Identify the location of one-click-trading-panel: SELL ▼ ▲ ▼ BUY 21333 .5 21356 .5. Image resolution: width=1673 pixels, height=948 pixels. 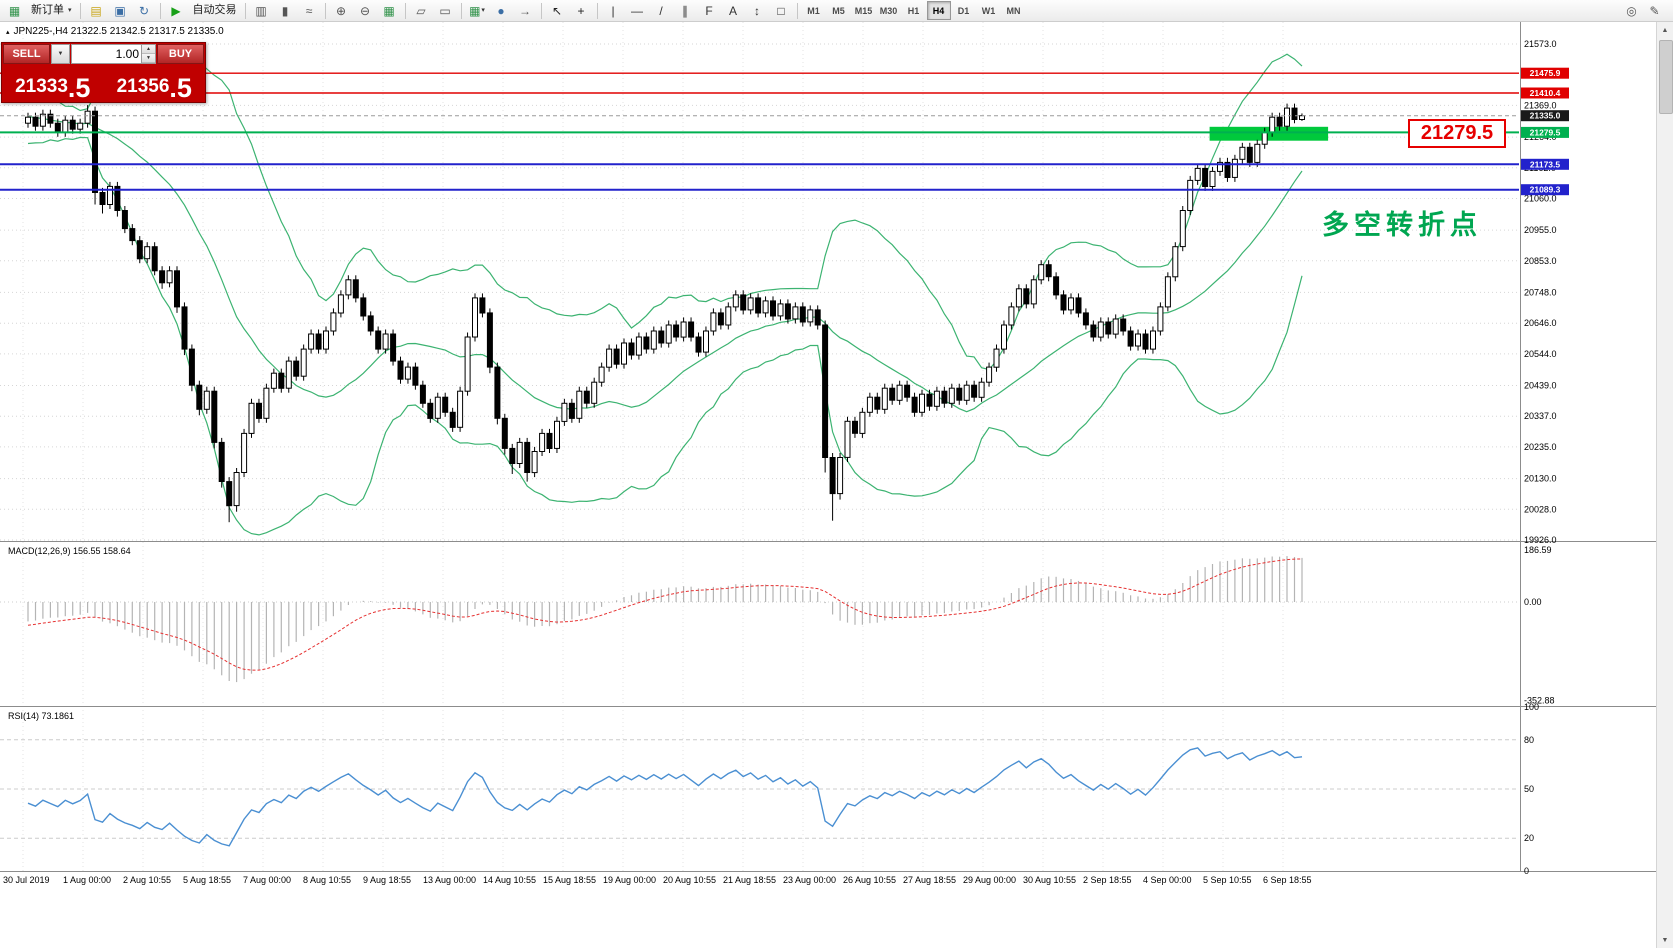
(103, 72).